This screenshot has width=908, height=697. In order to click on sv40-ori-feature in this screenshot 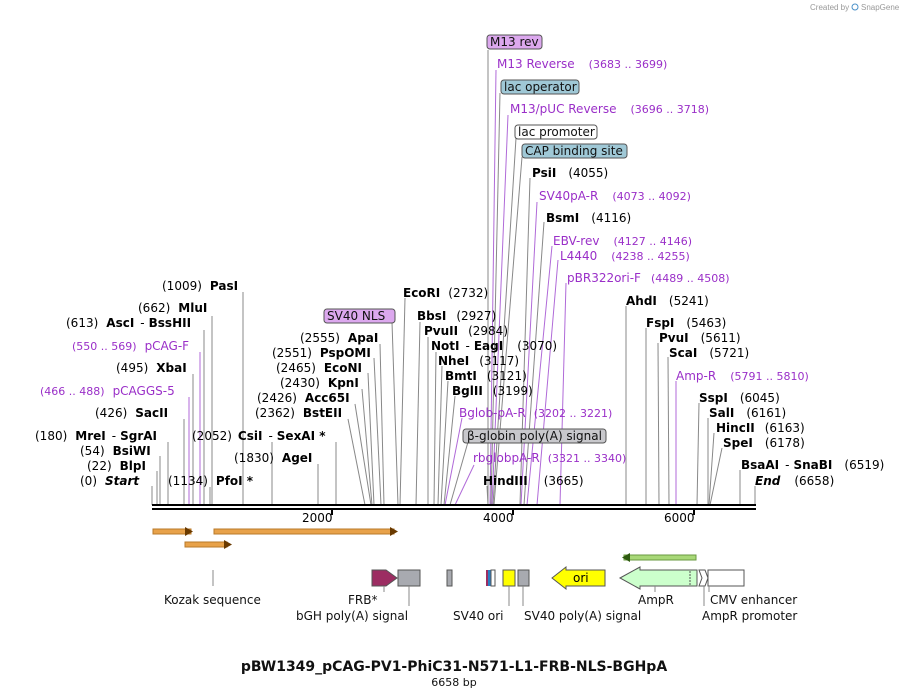, I will do `click(509, 578)`.